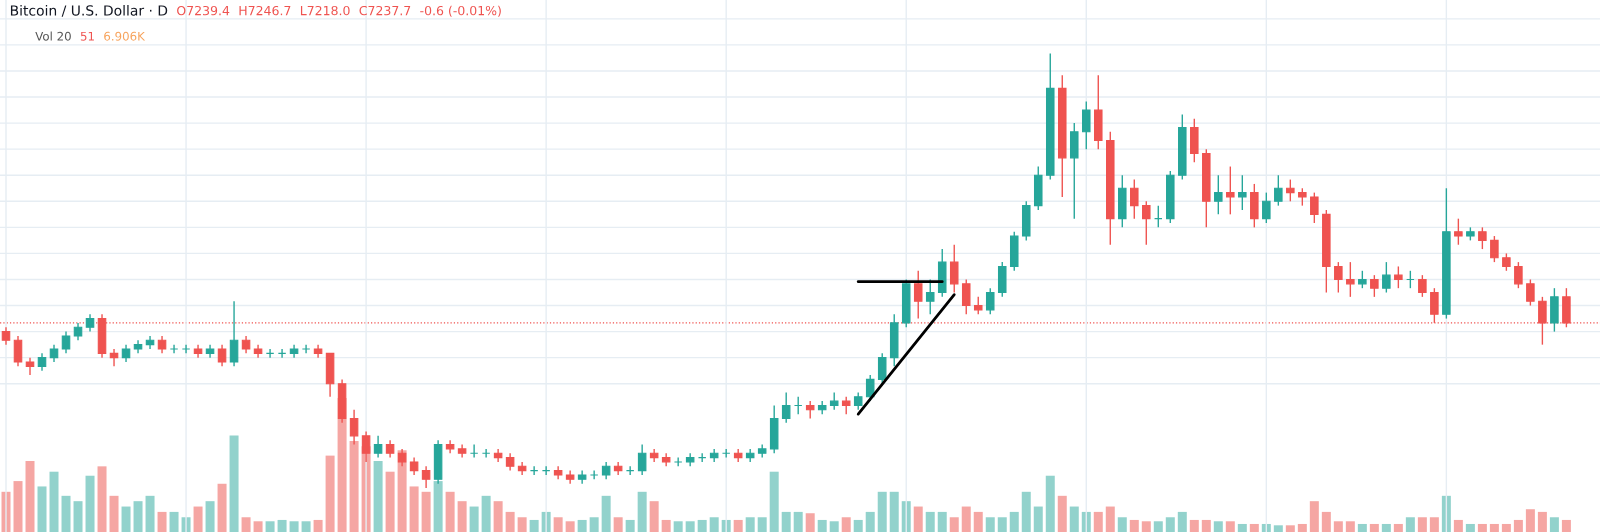 The image size is (1600, 532). What do you see at coordinates (89, 10) in the screenshot?
I see `chart-title: Bitcoin / U.S. Dollar · D` at bounding box center [89, 10].